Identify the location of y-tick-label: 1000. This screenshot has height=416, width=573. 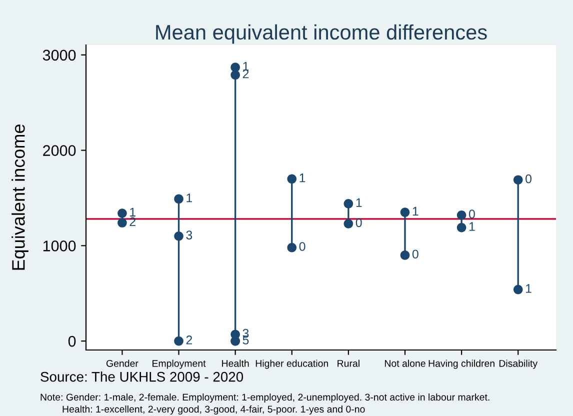
(59, 246).